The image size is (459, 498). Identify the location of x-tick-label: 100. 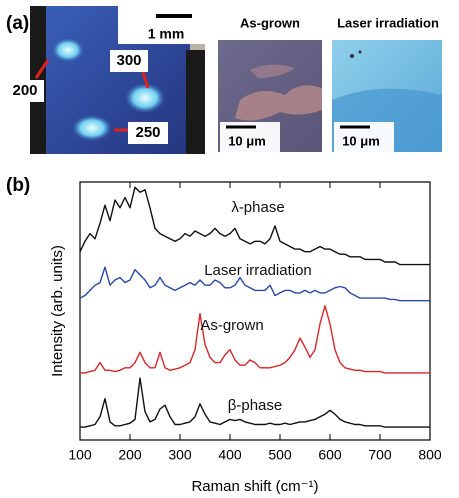
(80, 455).